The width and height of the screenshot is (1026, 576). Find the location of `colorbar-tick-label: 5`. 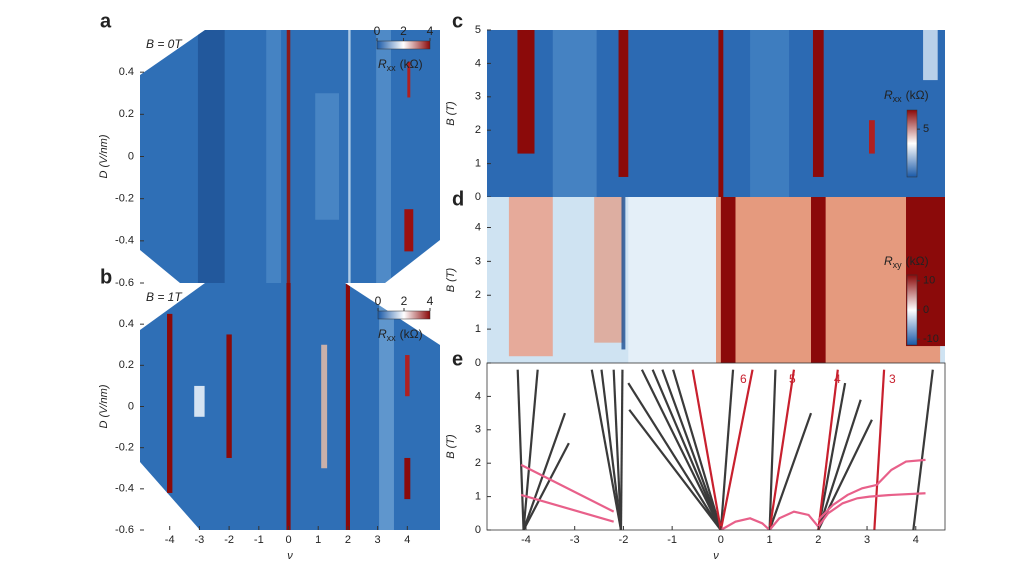

colorbar-tick-label: 5 is located at coordinates (926, 129).